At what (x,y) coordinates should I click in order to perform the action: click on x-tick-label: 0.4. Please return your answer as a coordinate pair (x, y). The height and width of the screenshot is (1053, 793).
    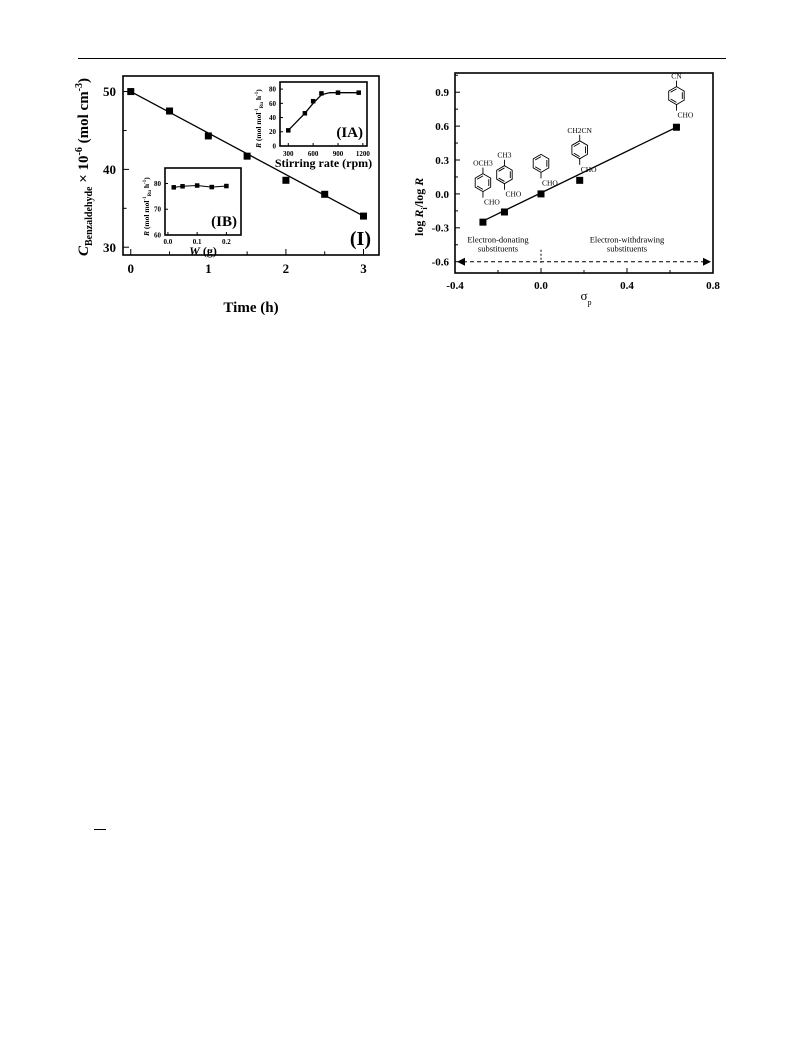
    Looking at the image, I should click on (627, 286).